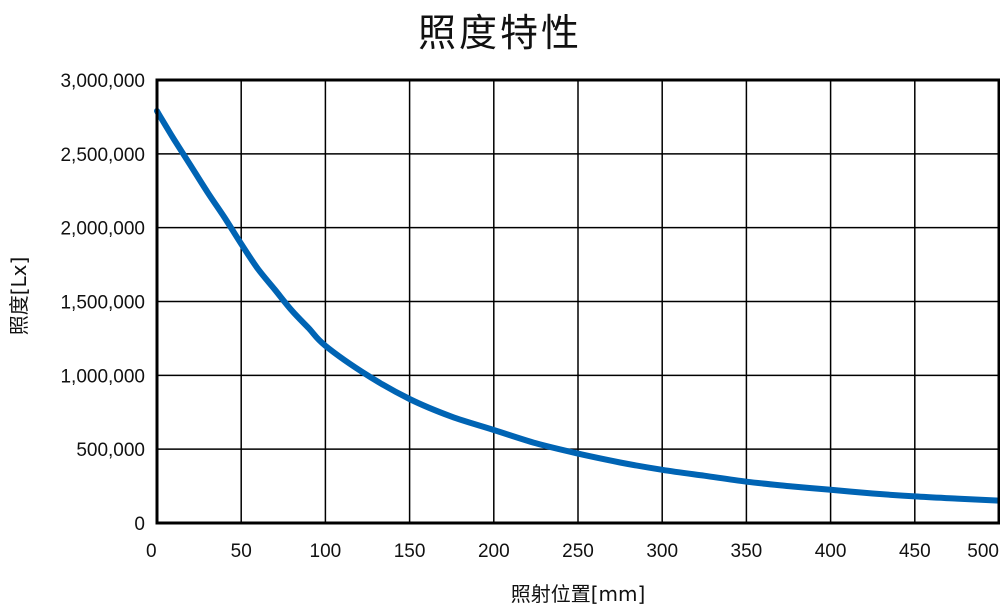 The image size is (1000, 609). What do you see at coordinates (494, 551) in the screenshot?
I see `x-tick-label: 200` at bounding box center [494, 551].